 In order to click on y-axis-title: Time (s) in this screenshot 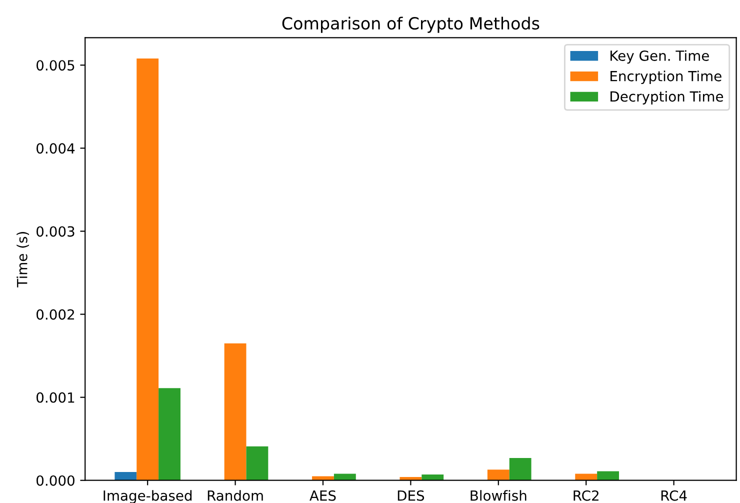, I will do `click(23, 260)`.